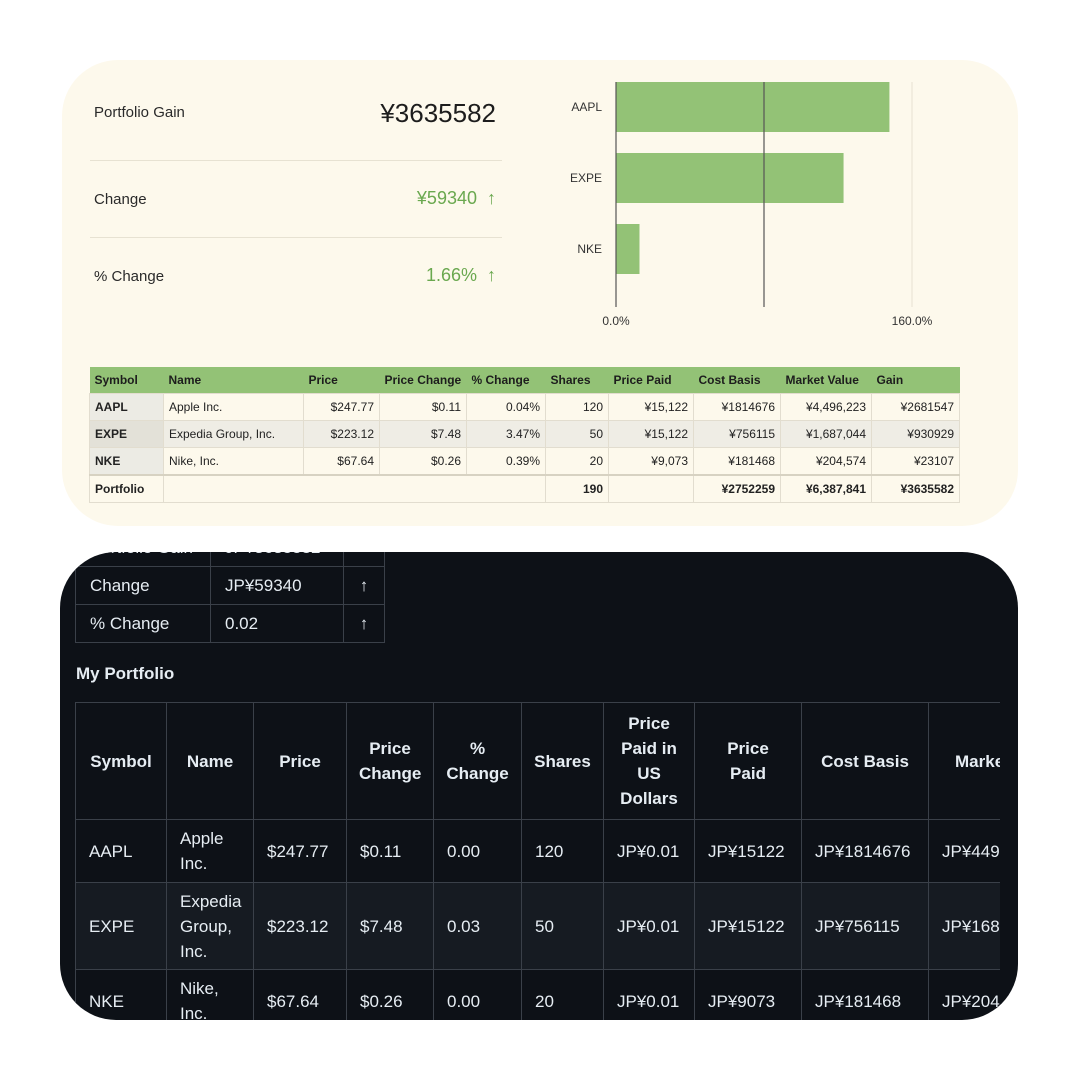  I want to click on cell-pct-change: 3.47%, so click(506, 434).